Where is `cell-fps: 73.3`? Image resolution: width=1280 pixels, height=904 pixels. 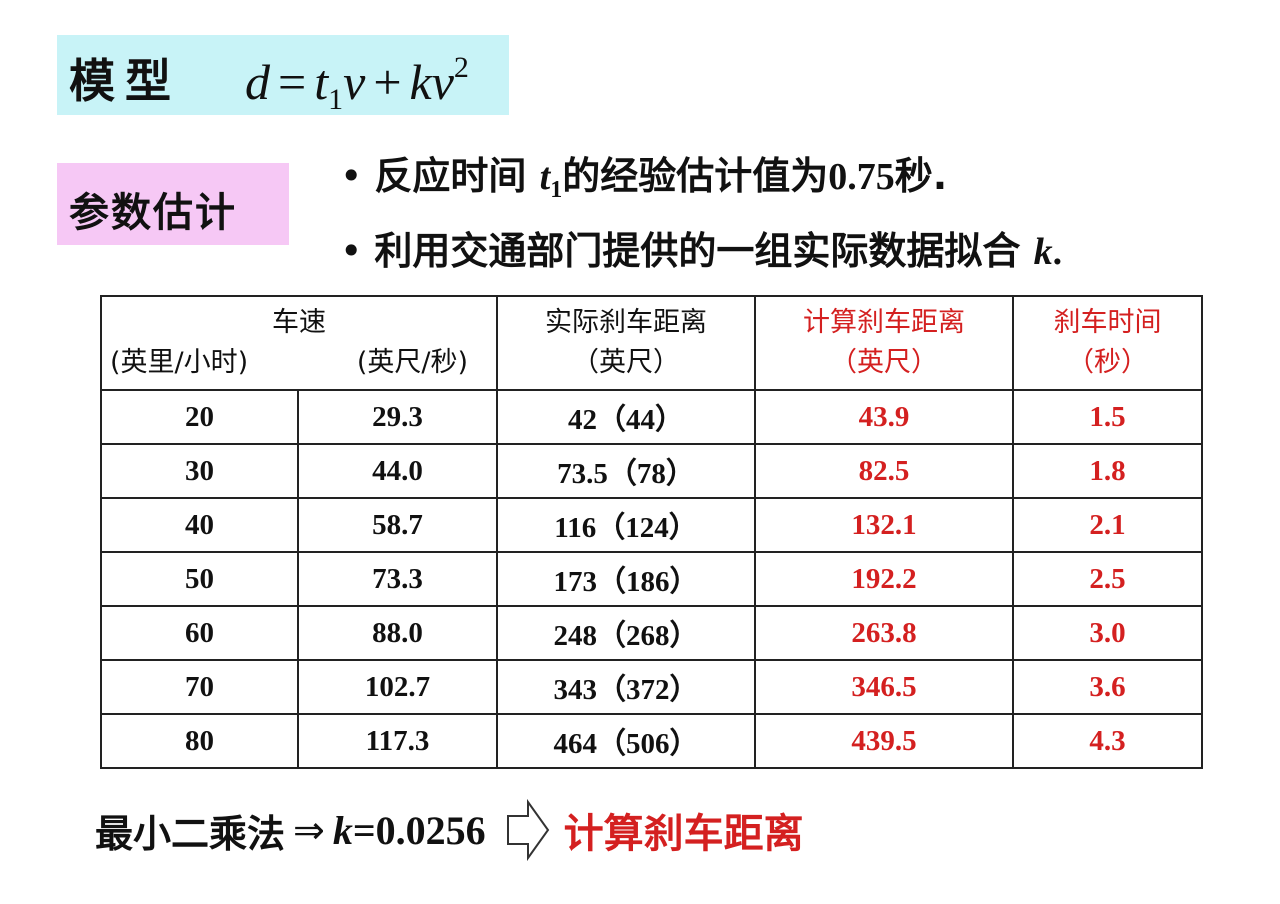 cell-fps: 73.3 is located at coordinates (397, 579).